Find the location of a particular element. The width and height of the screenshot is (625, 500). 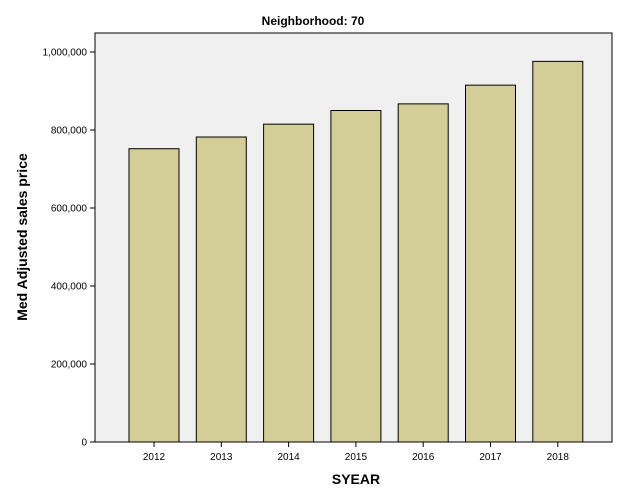

x-axis: 2012 2013 2014 2015 2016 2017 2018 is located at coordinates (356, 452).